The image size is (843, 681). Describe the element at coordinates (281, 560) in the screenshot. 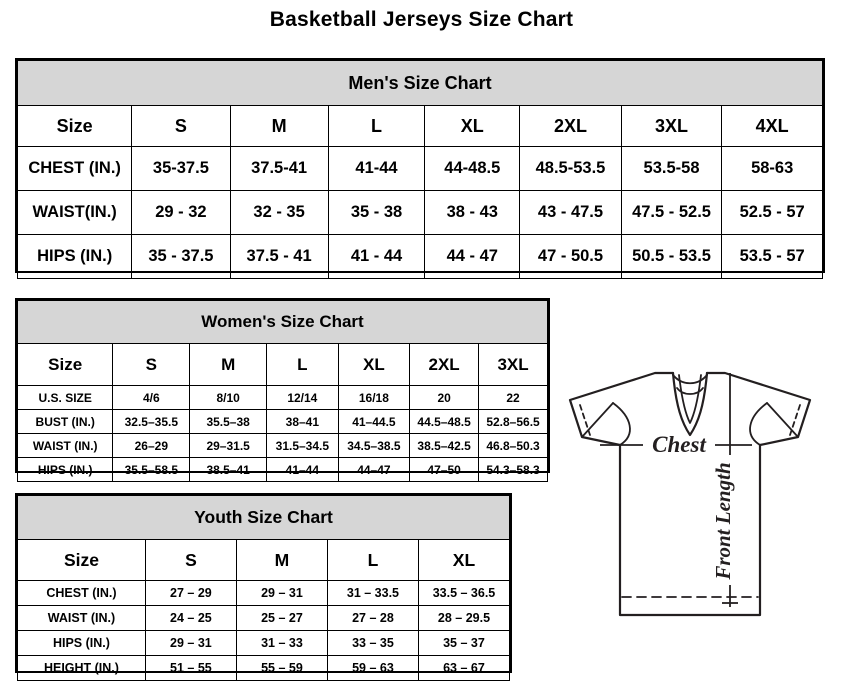

I see `youth-col-m: M` at that location.